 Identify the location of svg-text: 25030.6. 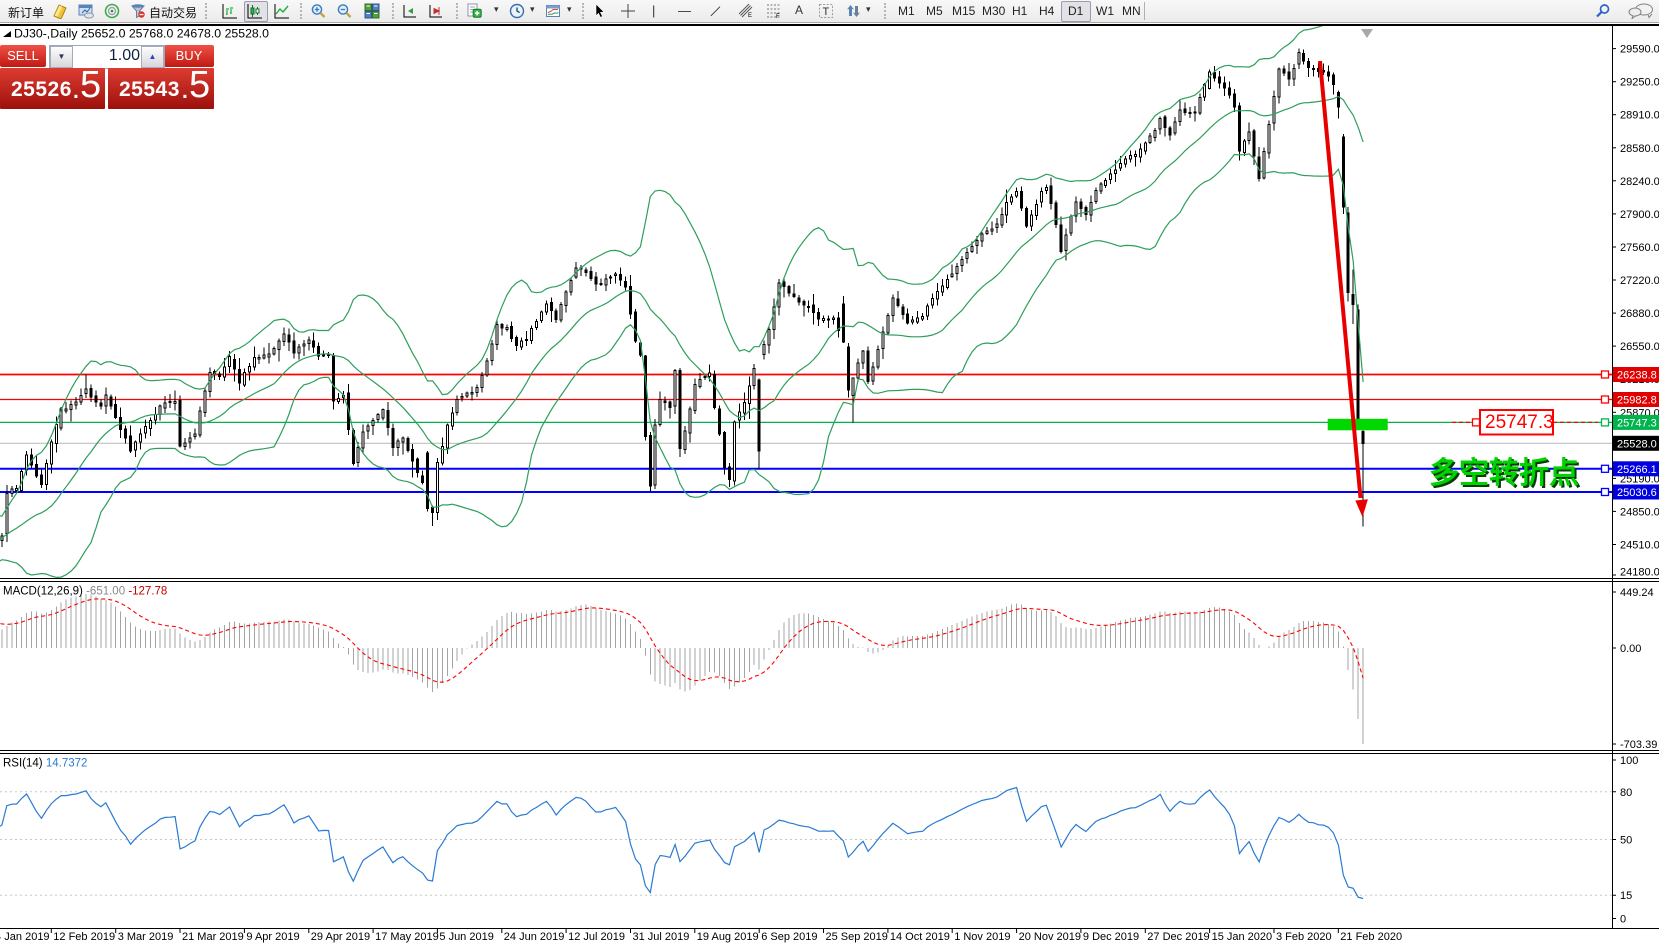
(1637, 493).